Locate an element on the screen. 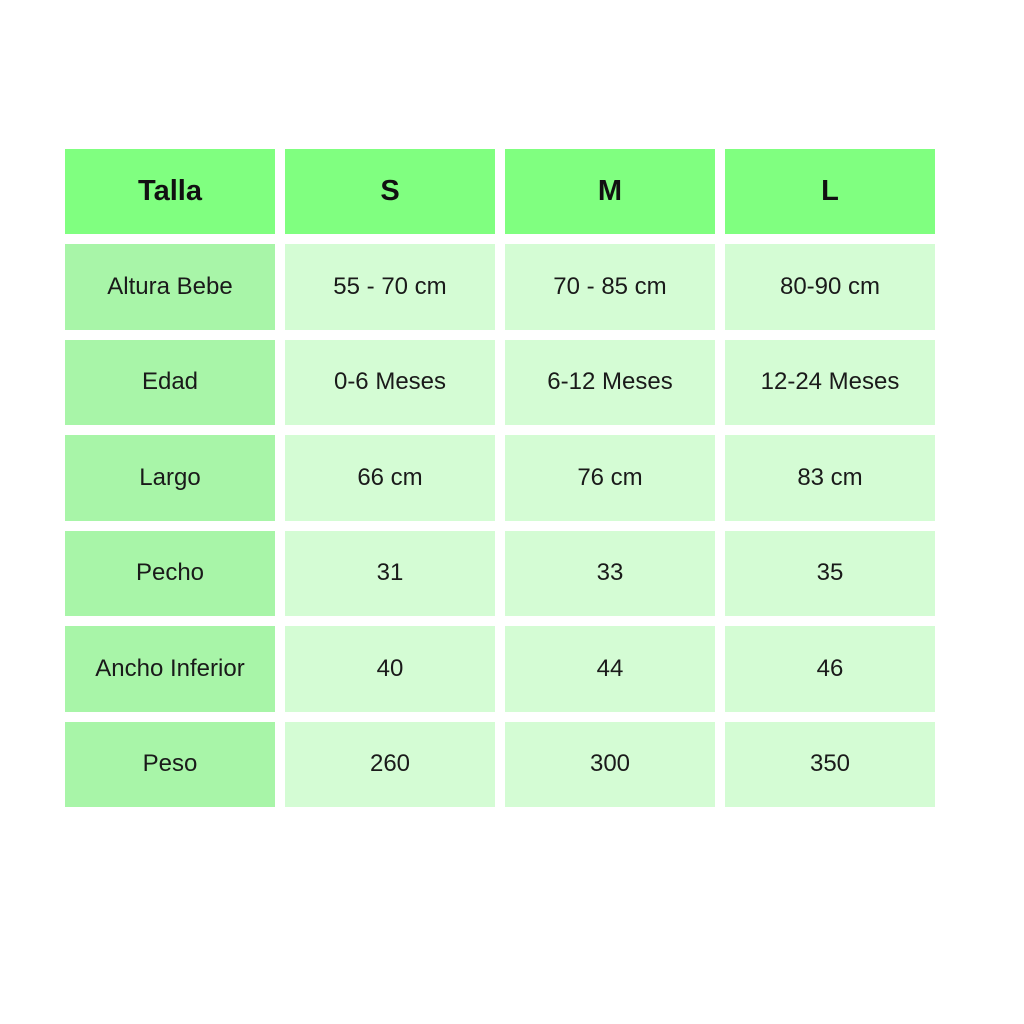  table-cell: 33 is located at coordinates (610, 573).